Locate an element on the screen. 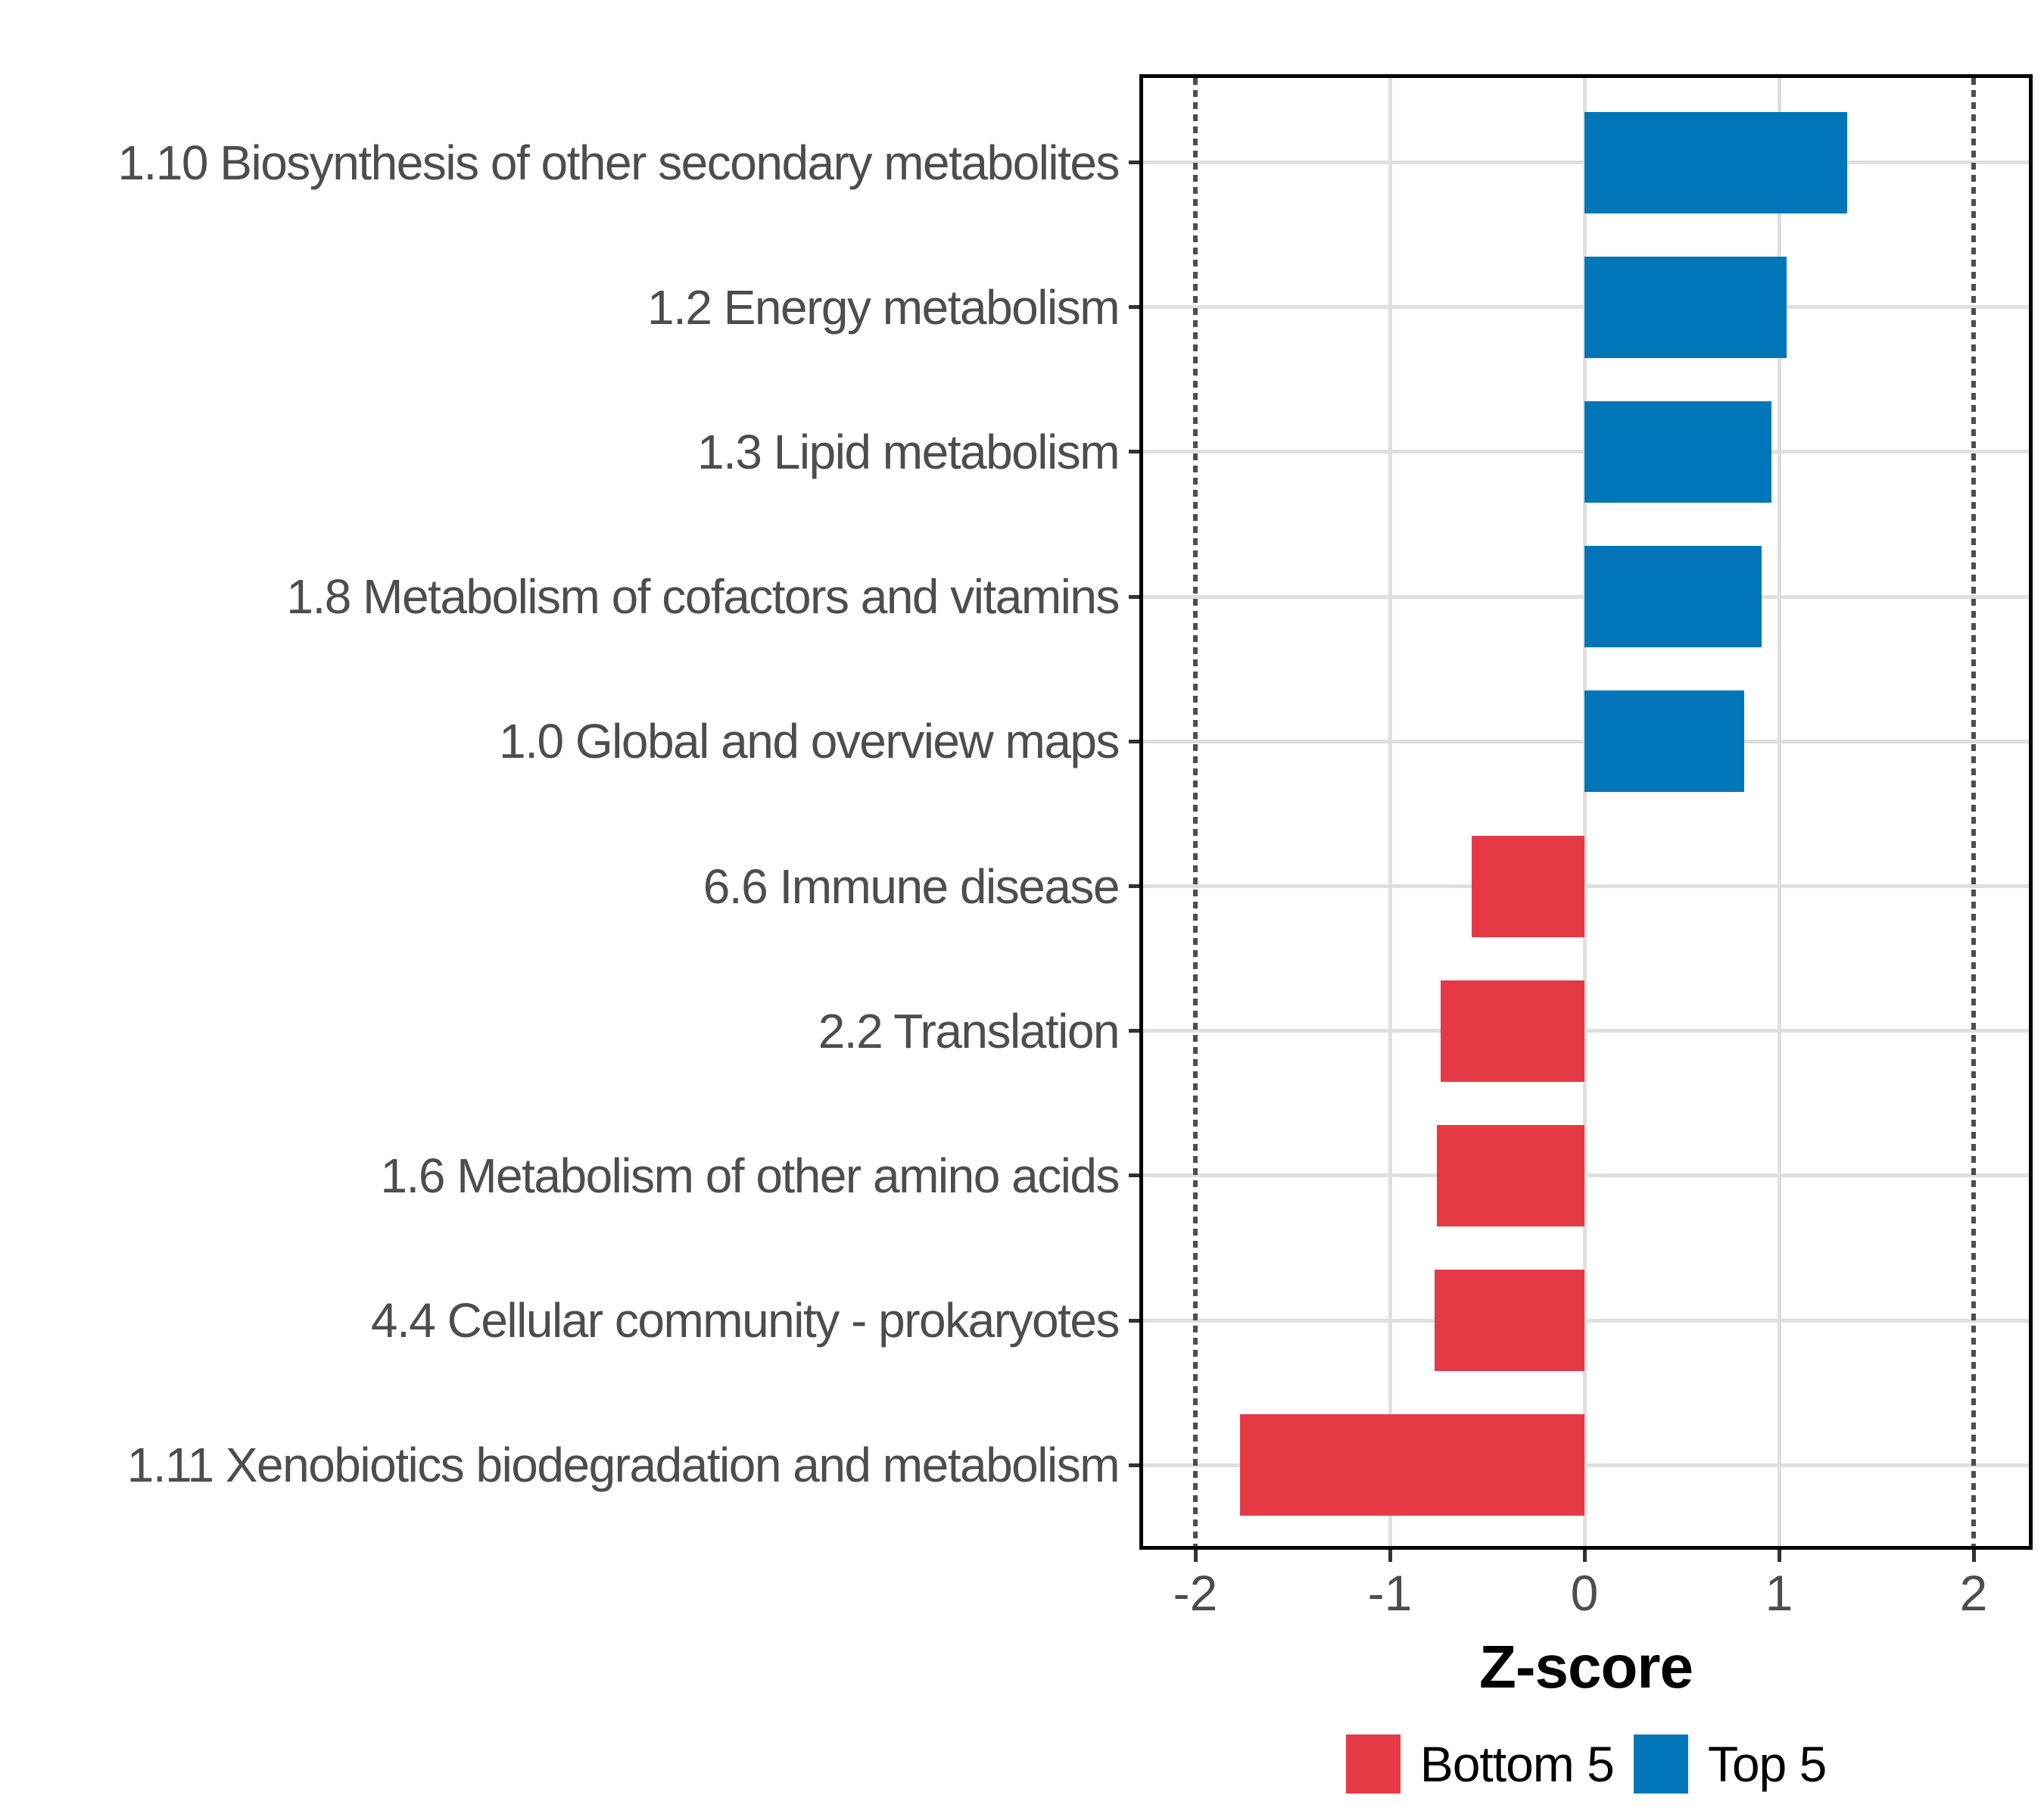 The height and width of the screenshot is (1817, 2044). y-axis-label: 2.2 Translation is located at coordinates (969, 1030).